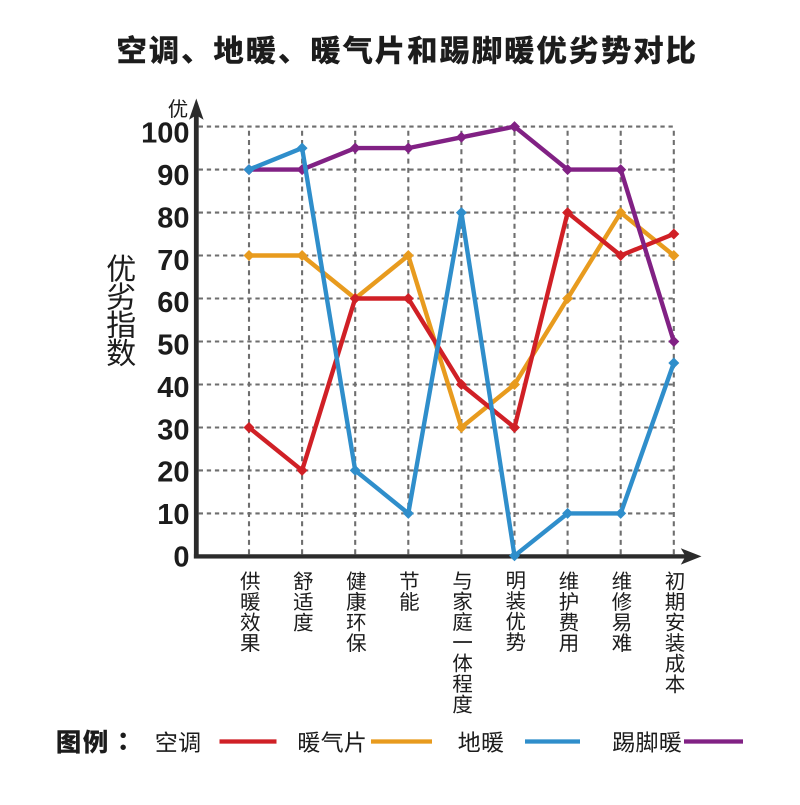  What do you see at coordinates (173, 346) in the screenshot?
I see `svg-text: 50` at bounding box center [173, 346].